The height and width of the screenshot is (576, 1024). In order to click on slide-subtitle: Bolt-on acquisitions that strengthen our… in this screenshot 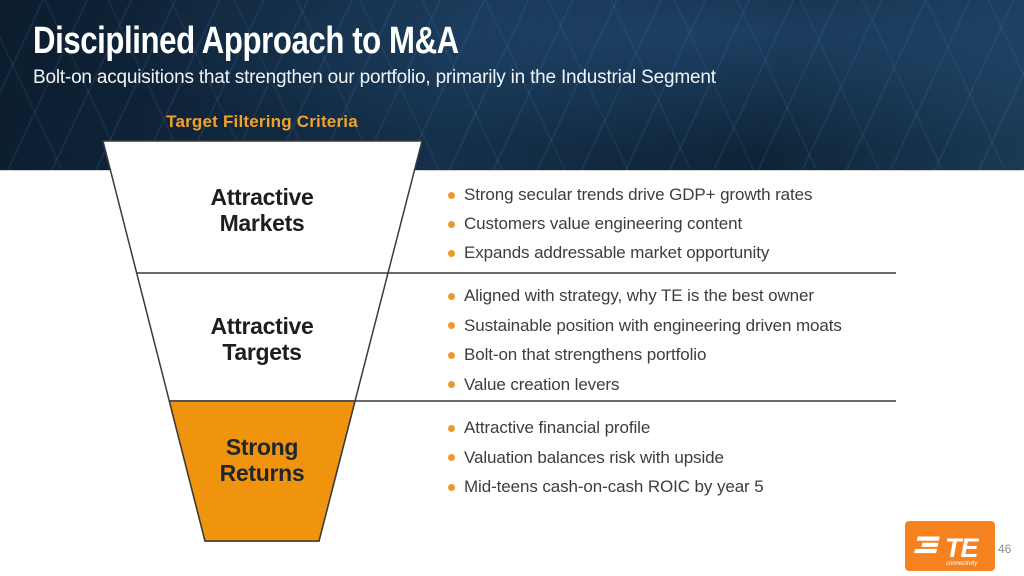, I will do `click(374, 77)`.